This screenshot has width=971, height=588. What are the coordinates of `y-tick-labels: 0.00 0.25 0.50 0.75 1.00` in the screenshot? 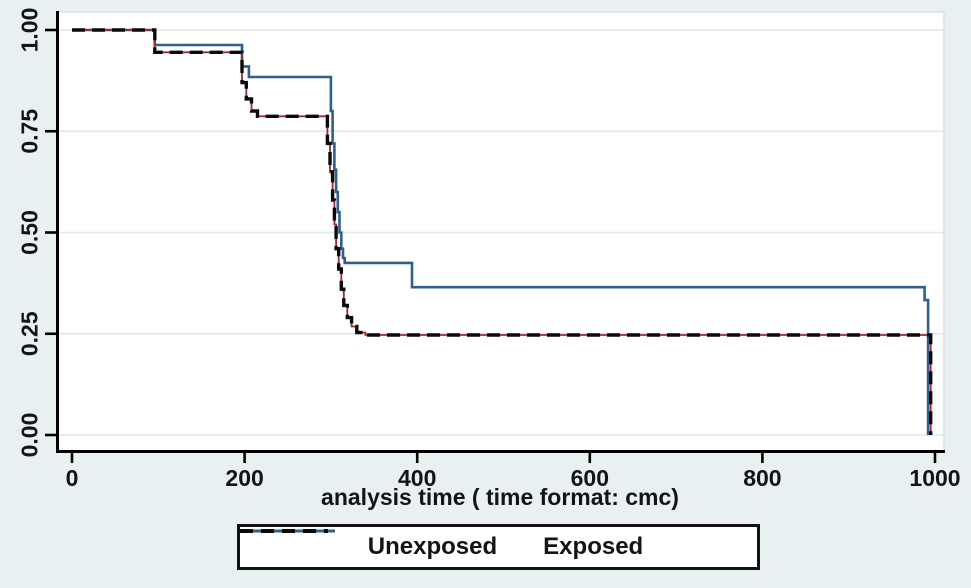 It's located at (29, 233).